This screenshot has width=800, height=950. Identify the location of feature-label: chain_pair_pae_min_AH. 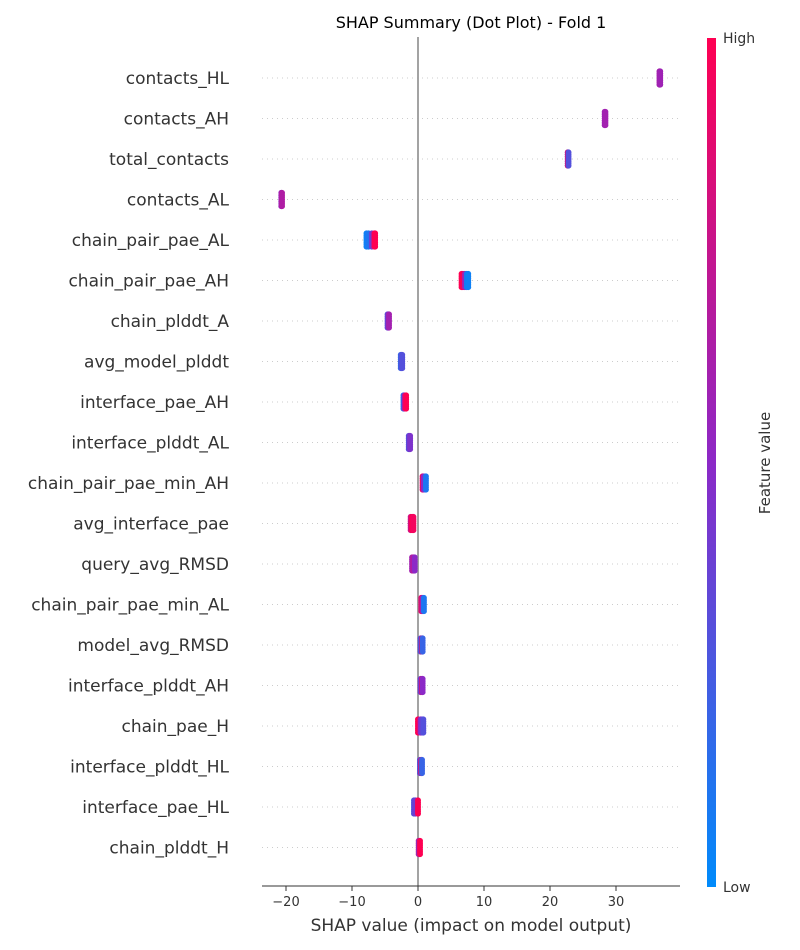
(128, 484).